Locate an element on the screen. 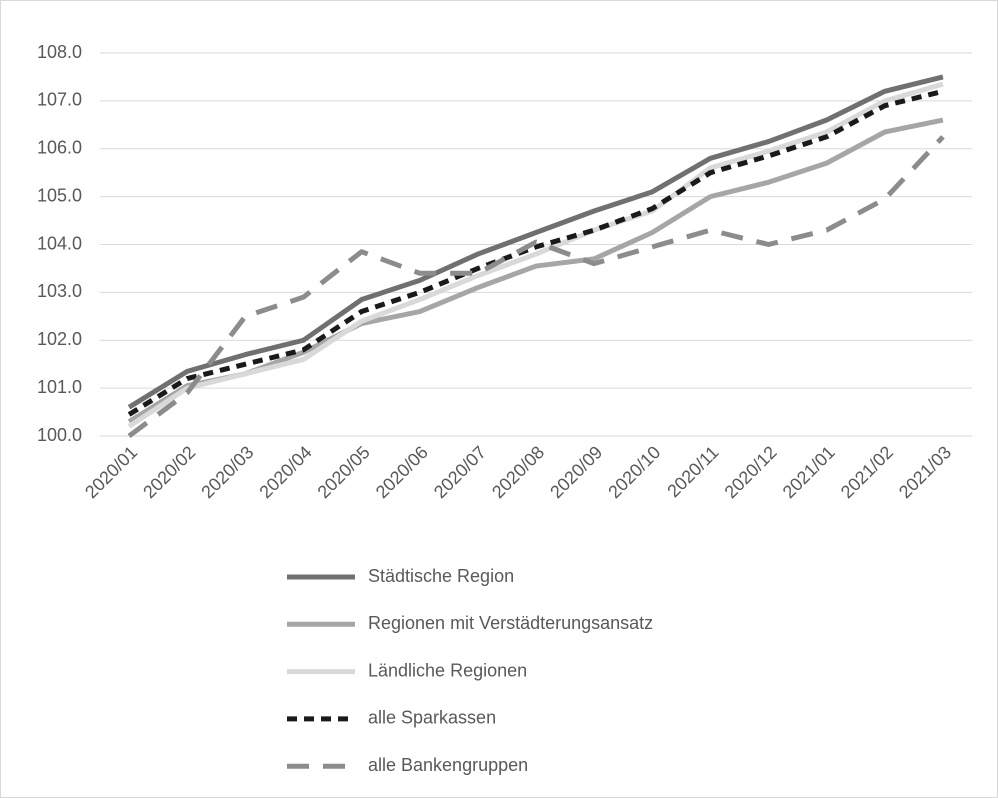 The height and width of the screenshot is (798, 998). y-tick-label: 104.0 is located at coordinates (59, 243).